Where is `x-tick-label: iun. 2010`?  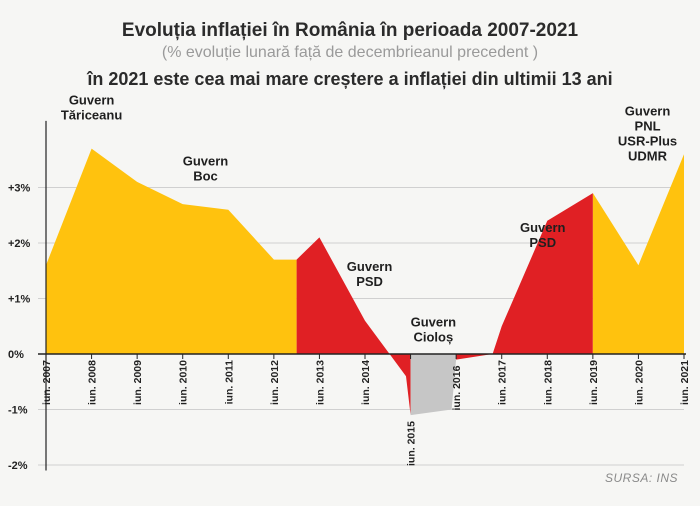
x-tick-label: iun. 2010 is located at coordinates (184, 382).